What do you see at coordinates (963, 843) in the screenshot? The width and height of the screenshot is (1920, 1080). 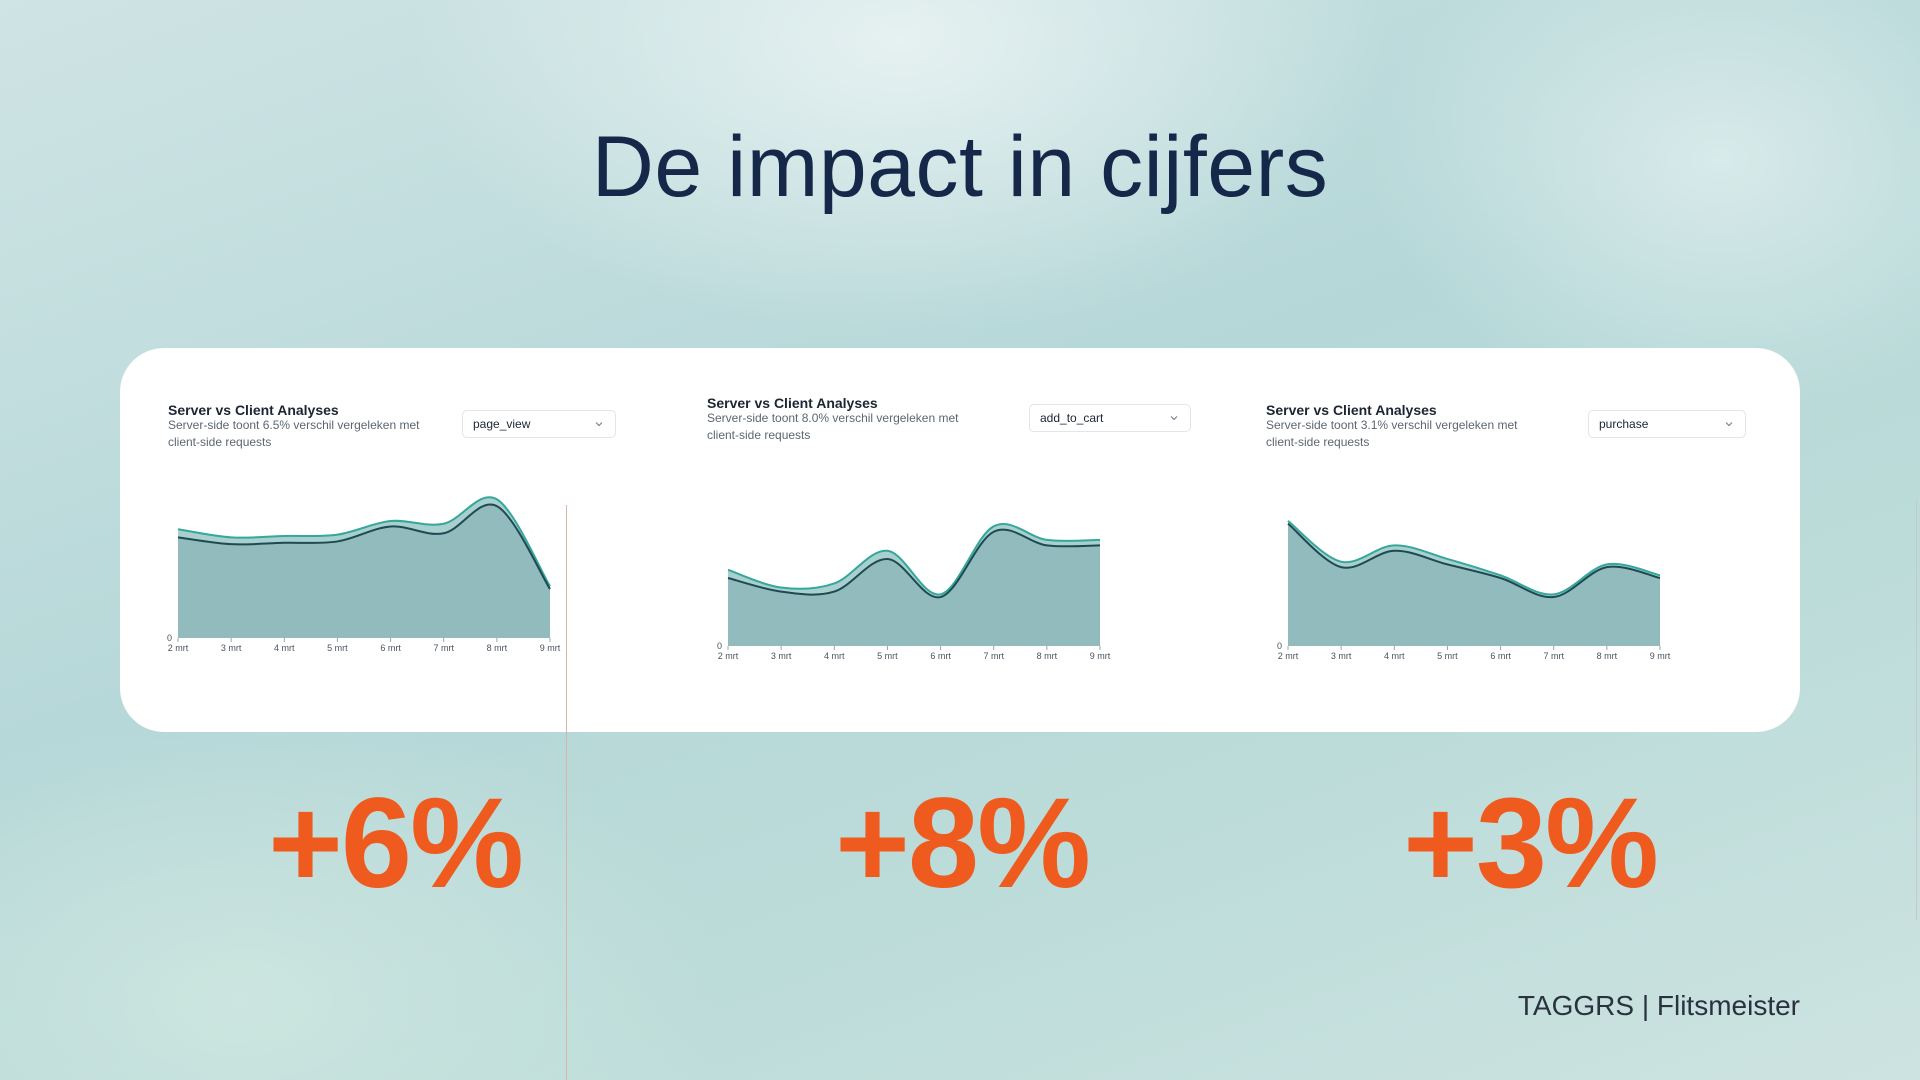 I see `stat-add-to-cart: +8%` at bounding box center [963, 843].